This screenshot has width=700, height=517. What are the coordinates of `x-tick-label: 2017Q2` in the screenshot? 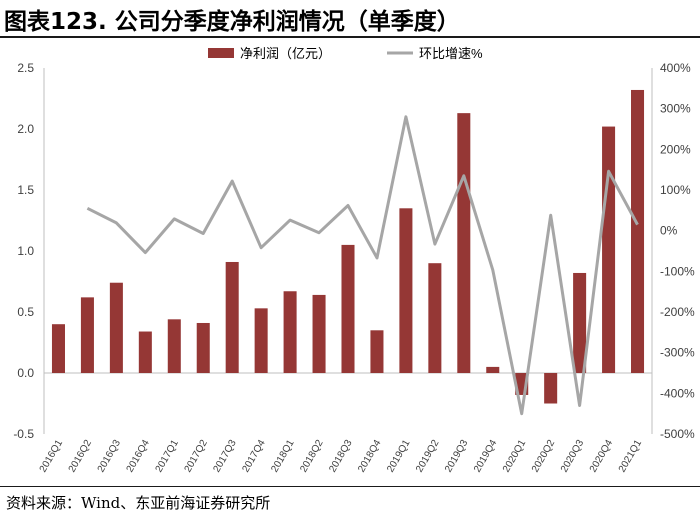 It's located at (197, 456).